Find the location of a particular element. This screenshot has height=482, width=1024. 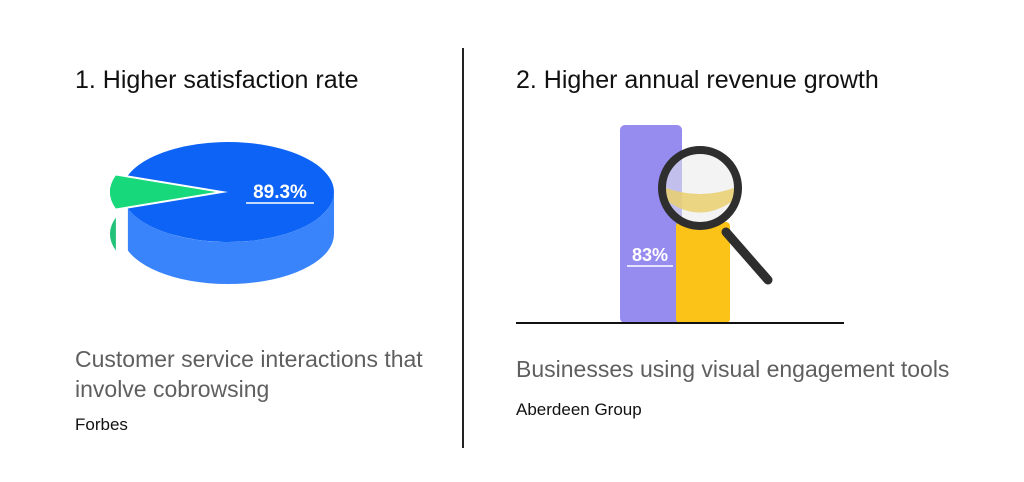

pie-chart: 89.3% is located at coordinates (222, 213).